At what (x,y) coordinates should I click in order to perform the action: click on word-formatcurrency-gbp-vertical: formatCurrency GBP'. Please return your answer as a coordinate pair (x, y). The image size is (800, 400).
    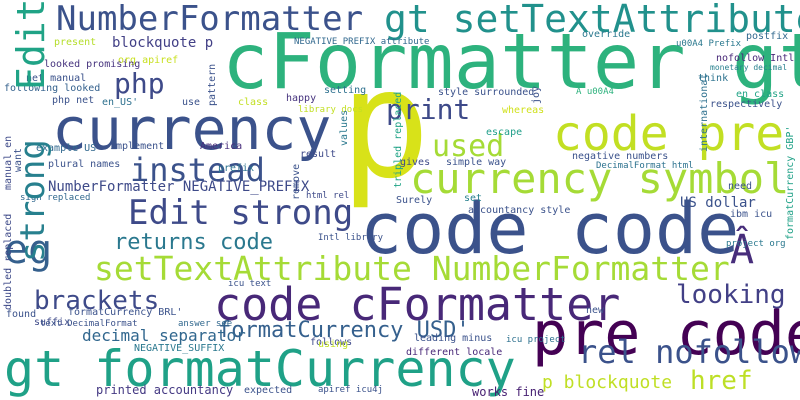
    Looking at the image, I should click on (791, 183).